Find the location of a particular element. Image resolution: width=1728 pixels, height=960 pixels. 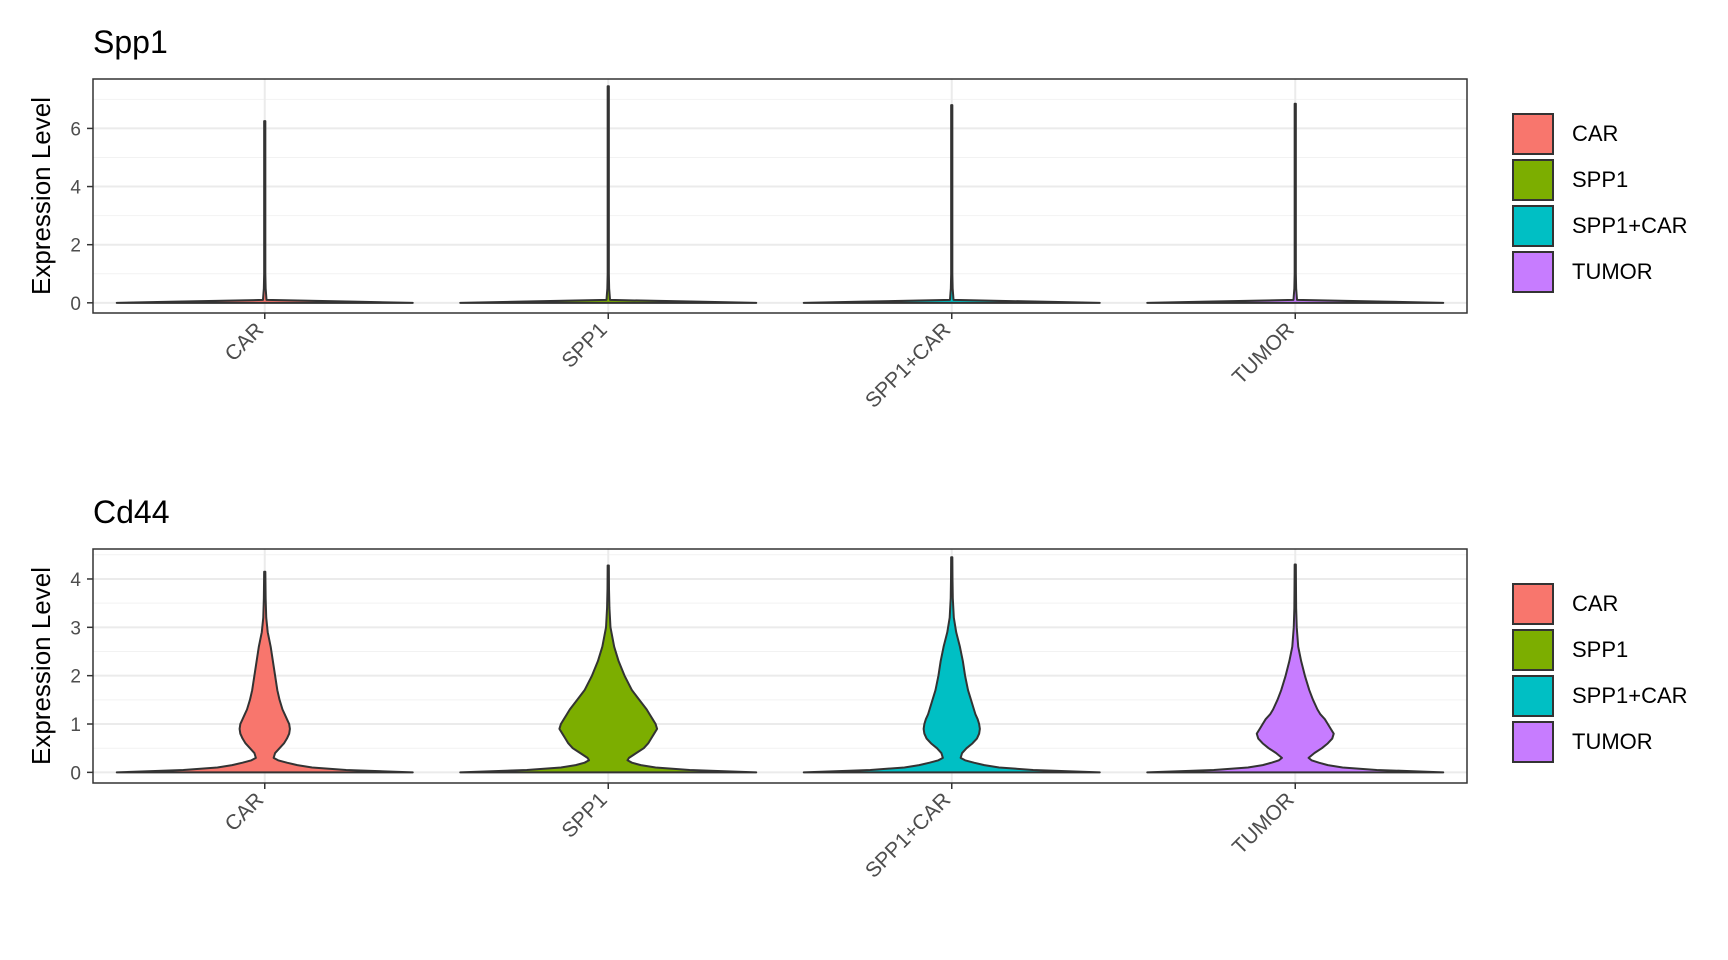

y-tick-label: 3 is located at coordinates (75, 628).